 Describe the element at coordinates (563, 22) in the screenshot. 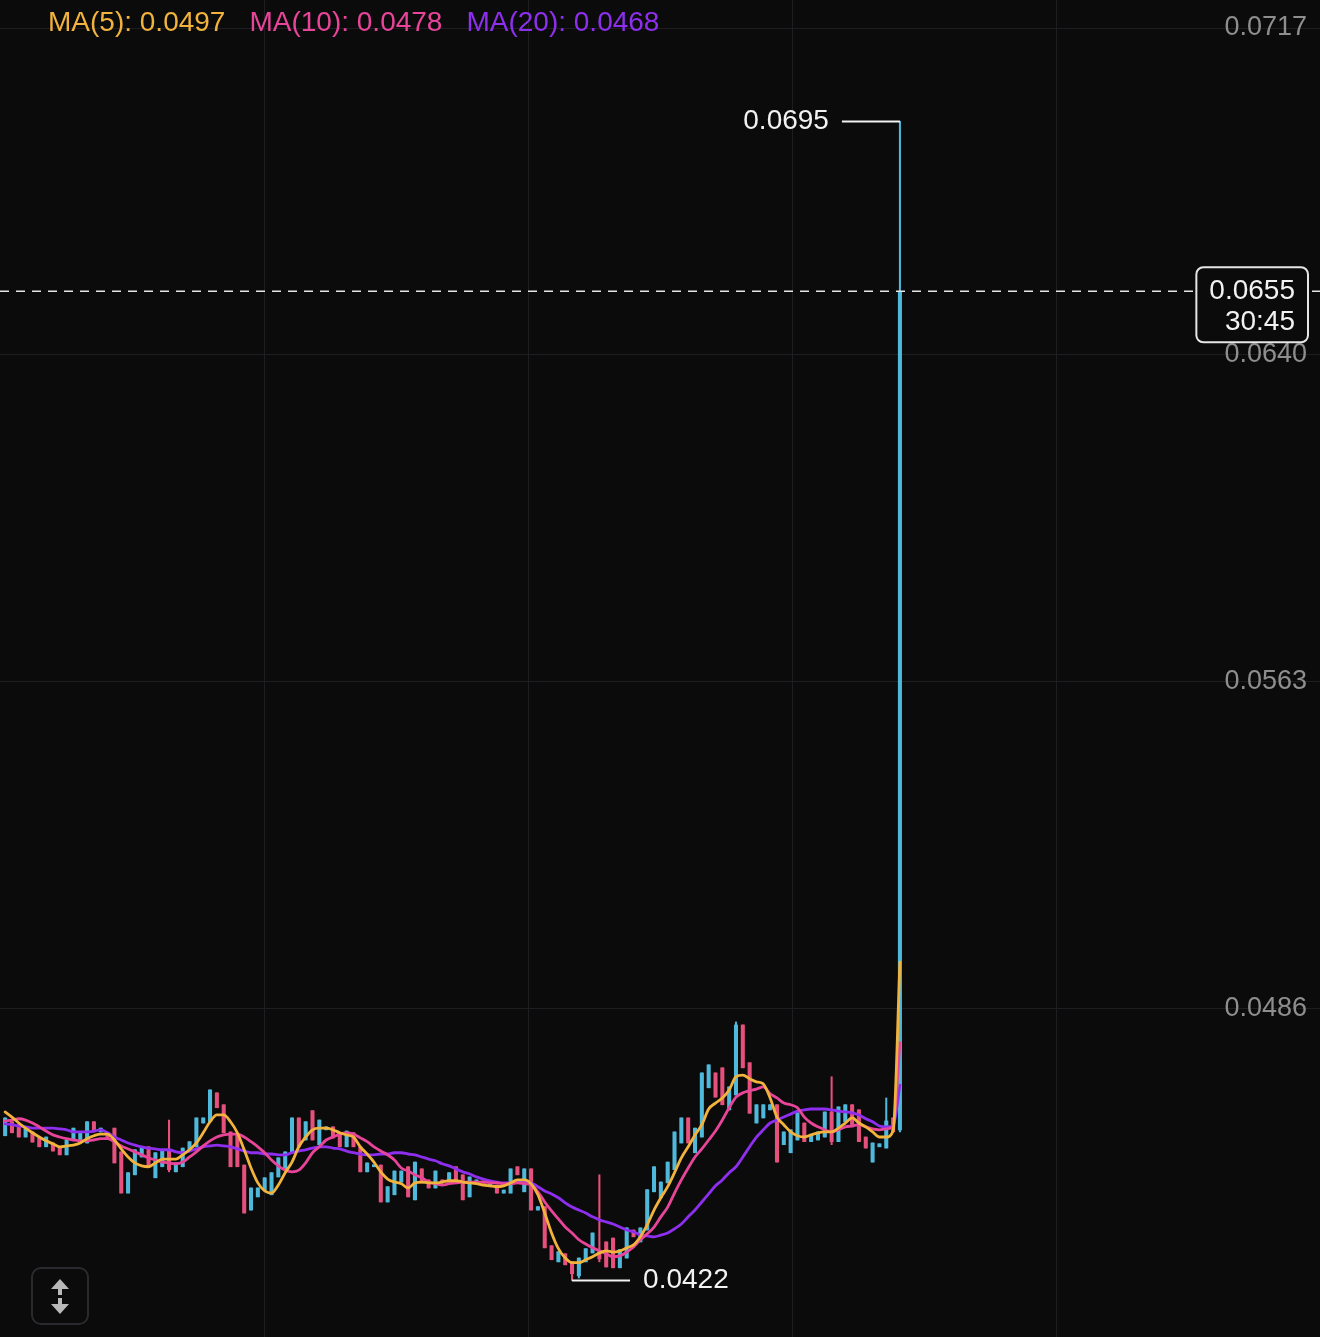

I see `text: MA(20): 0.0468` at that location.